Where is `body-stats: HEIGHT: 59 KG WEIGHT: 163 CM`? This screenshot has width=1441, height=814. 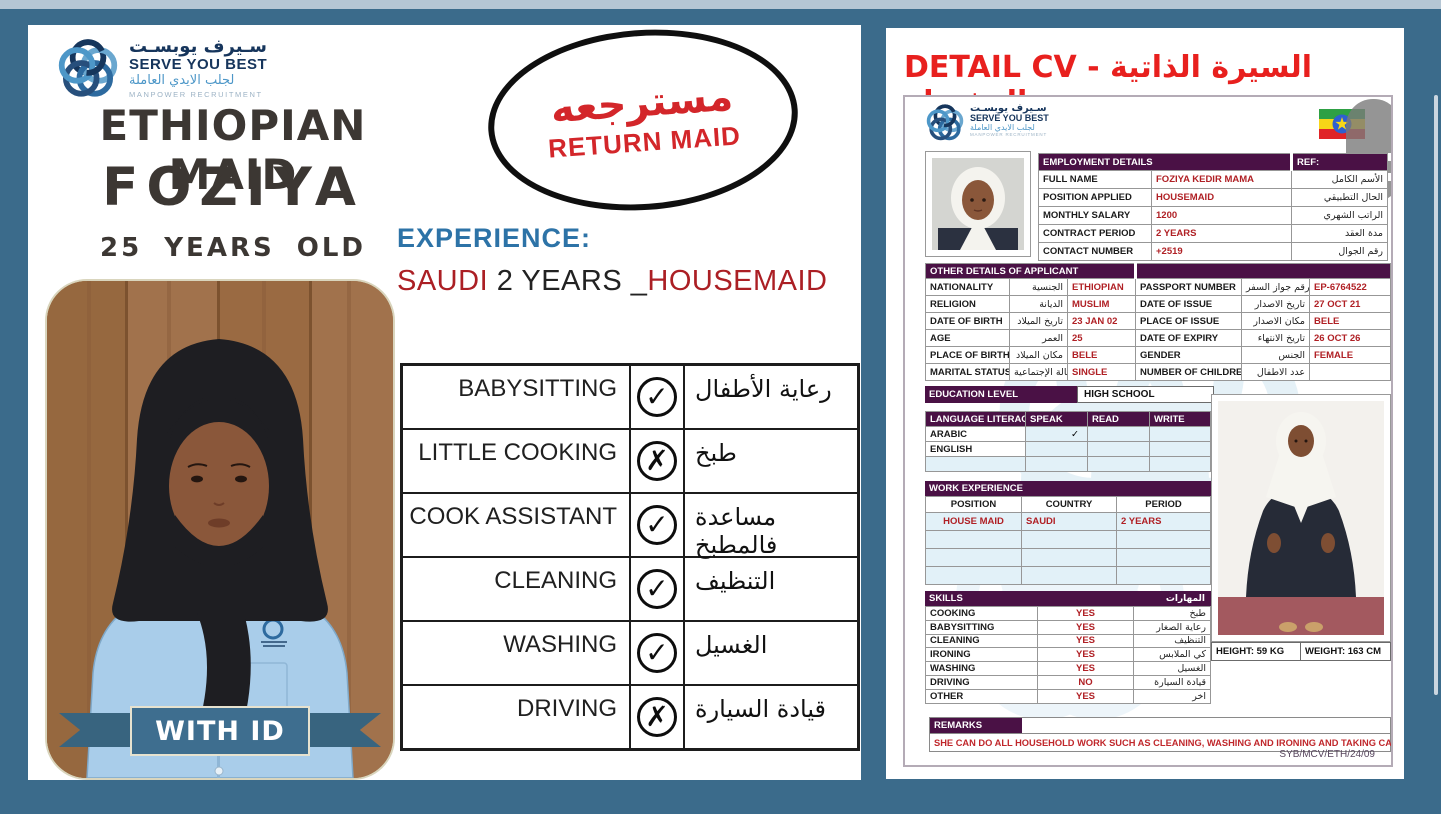
body-stats: HEIGHT: 59 KG WEIGHT: 163 CM is located at coordinates (1301, 651).